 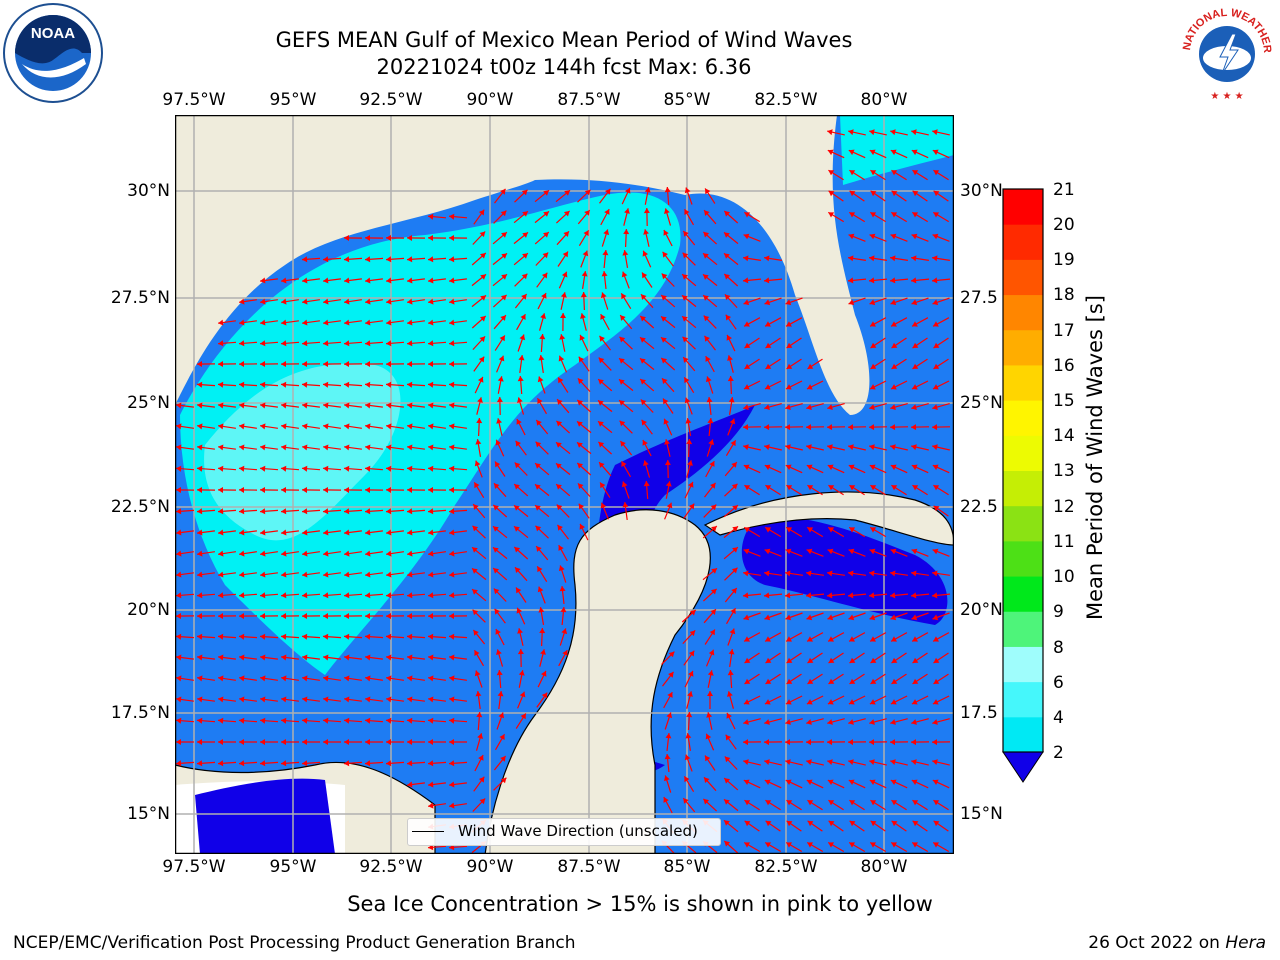 What do you see at coordinates (293, 100) in the screenshot?
I see `lon-tick-top: 95°W` at bounding box center [293, 100].